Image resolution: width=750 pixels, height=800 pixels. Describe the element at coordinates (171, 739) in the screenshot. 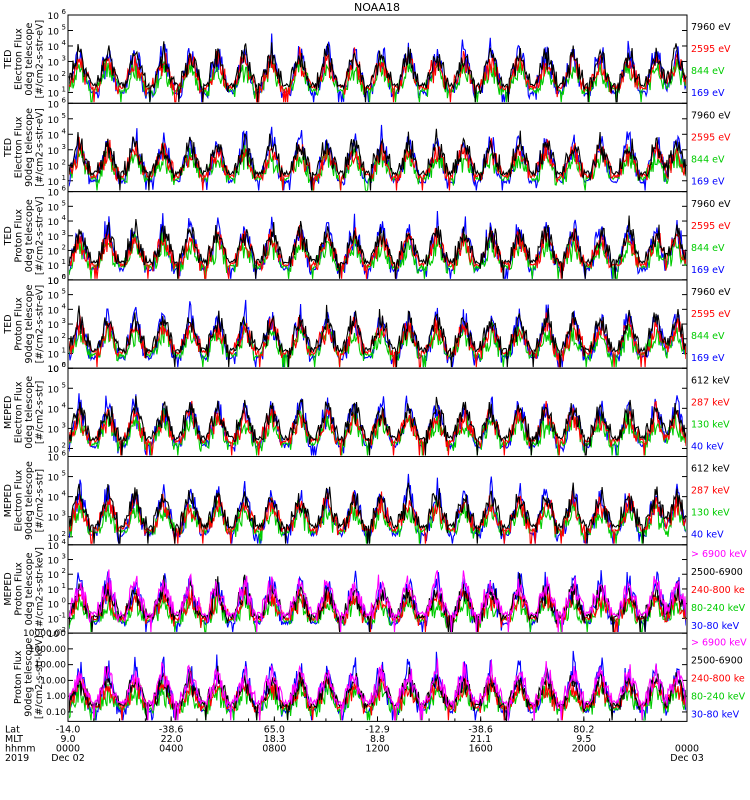

I see `x-tick-label: 22.0` at that location.